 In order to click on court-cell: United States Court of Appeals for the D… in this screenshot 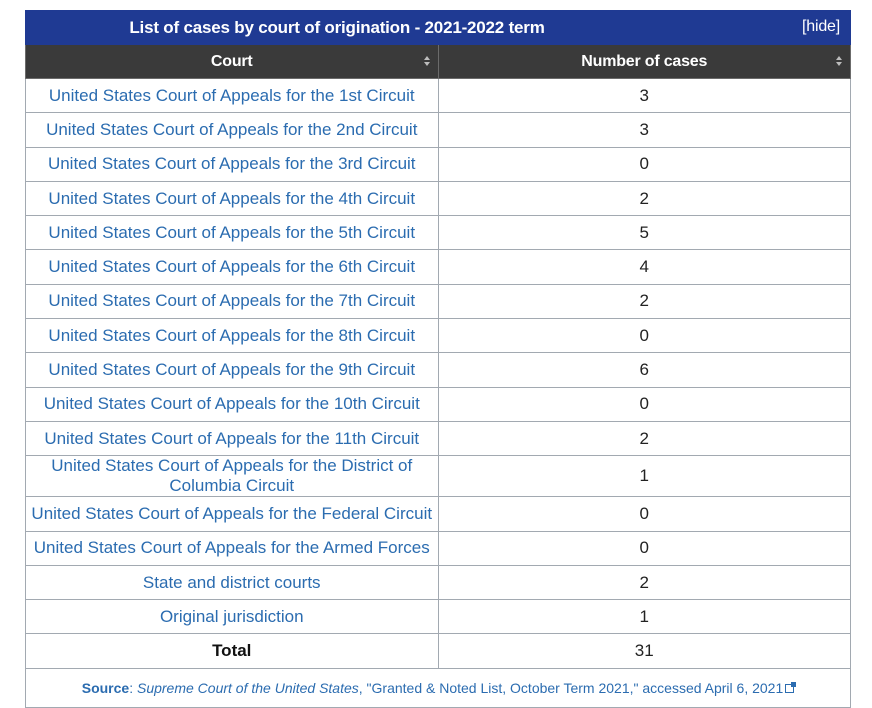, I will do `click(232, 476)`.